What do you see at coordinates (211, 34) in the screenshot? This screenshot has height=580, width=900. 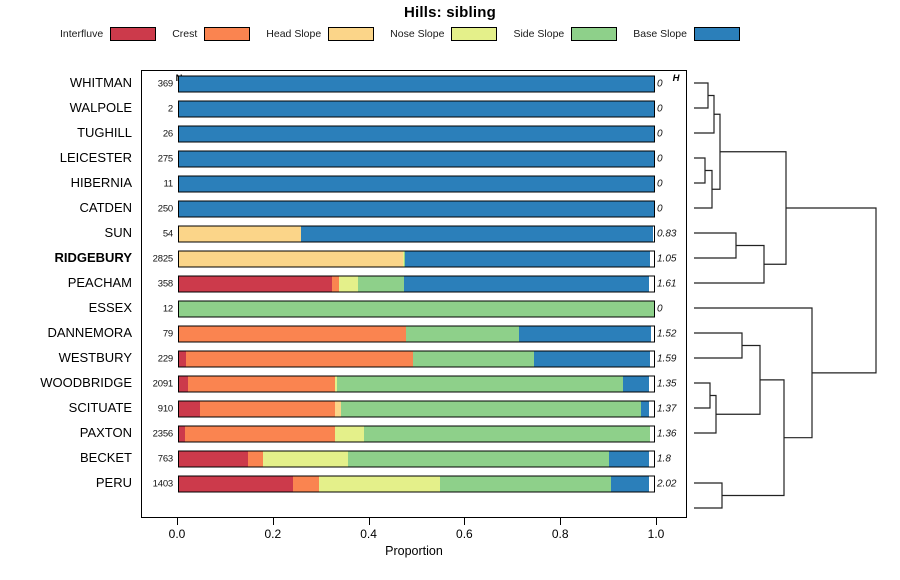 I see `legend-item: Crest` at bounding box center [211, 34].